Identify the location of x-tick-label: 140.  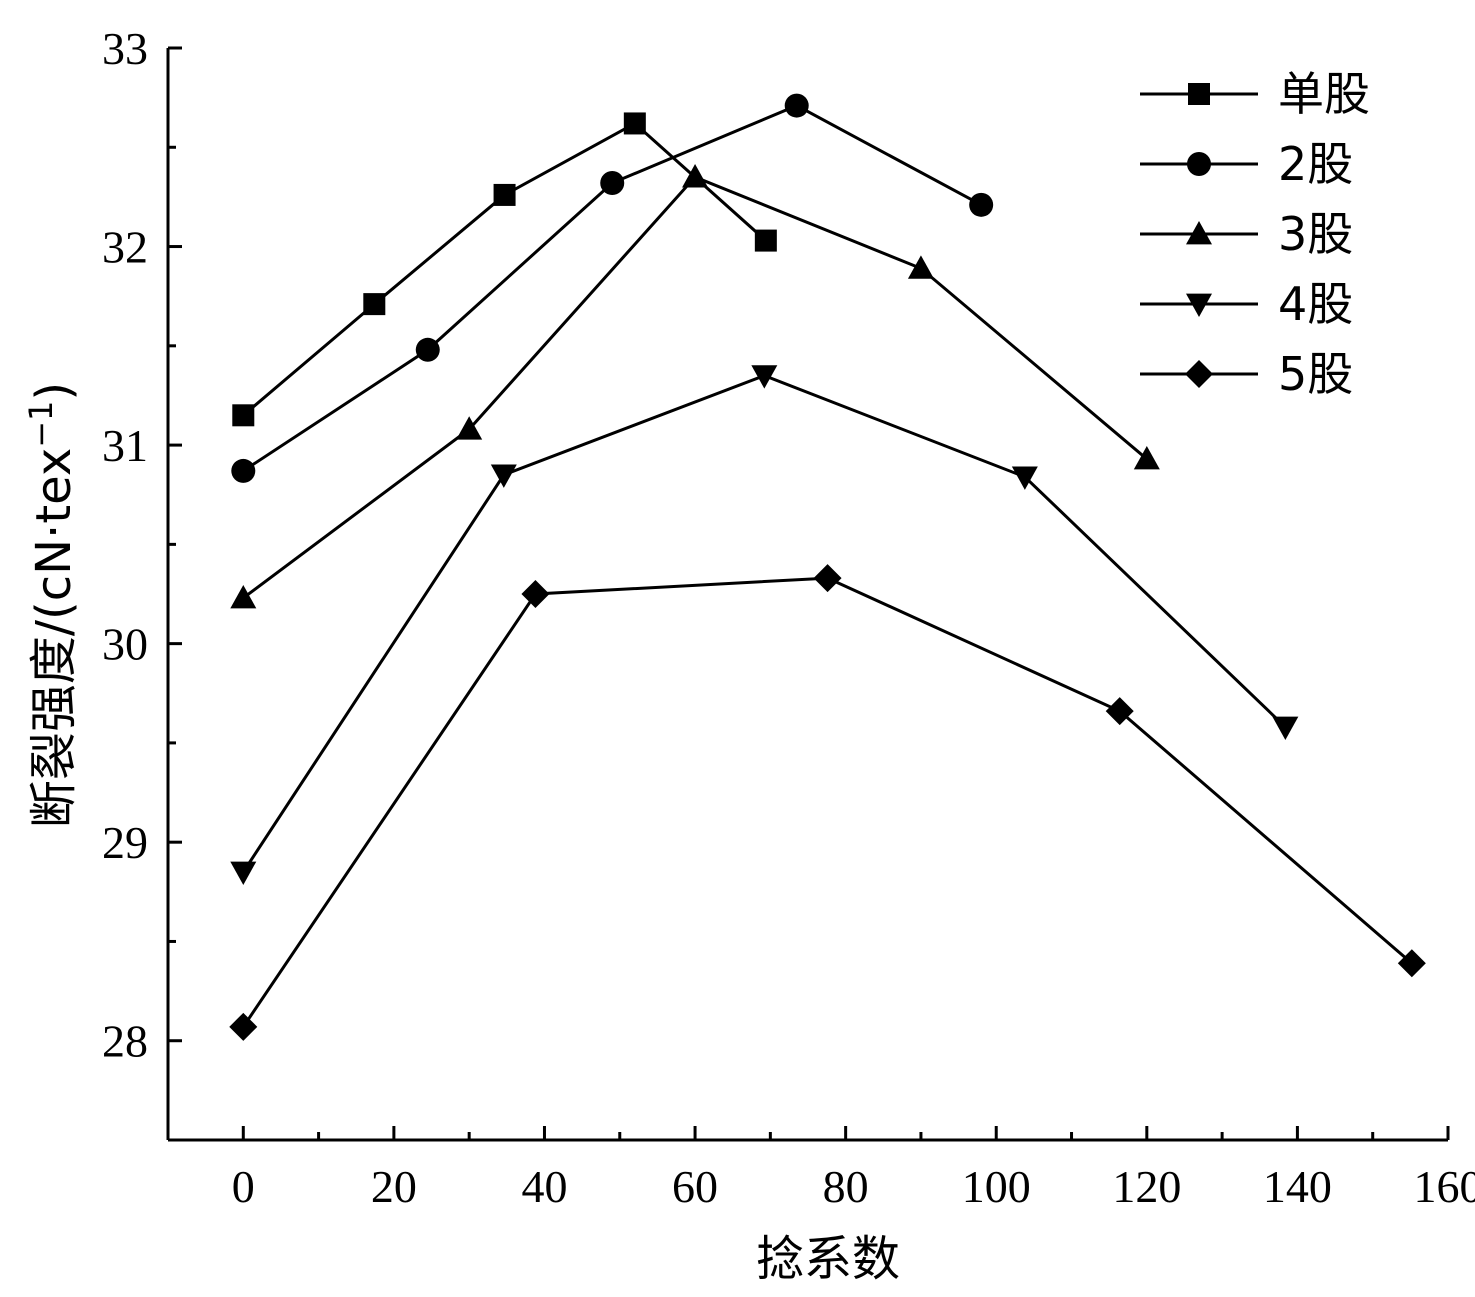
(1297, 1186).